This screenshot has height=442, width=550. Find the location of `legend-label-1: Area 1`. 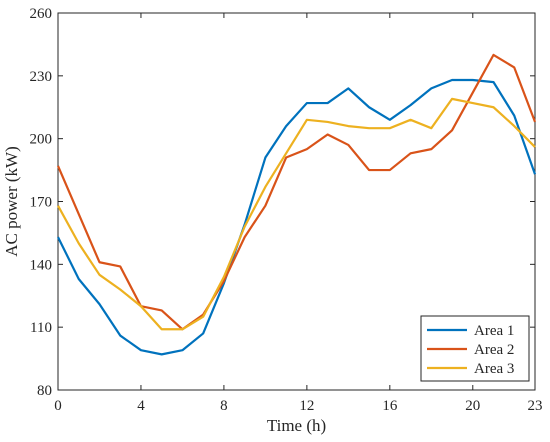

legend-label-1: Area 1 is located at coordinates (494, 331).